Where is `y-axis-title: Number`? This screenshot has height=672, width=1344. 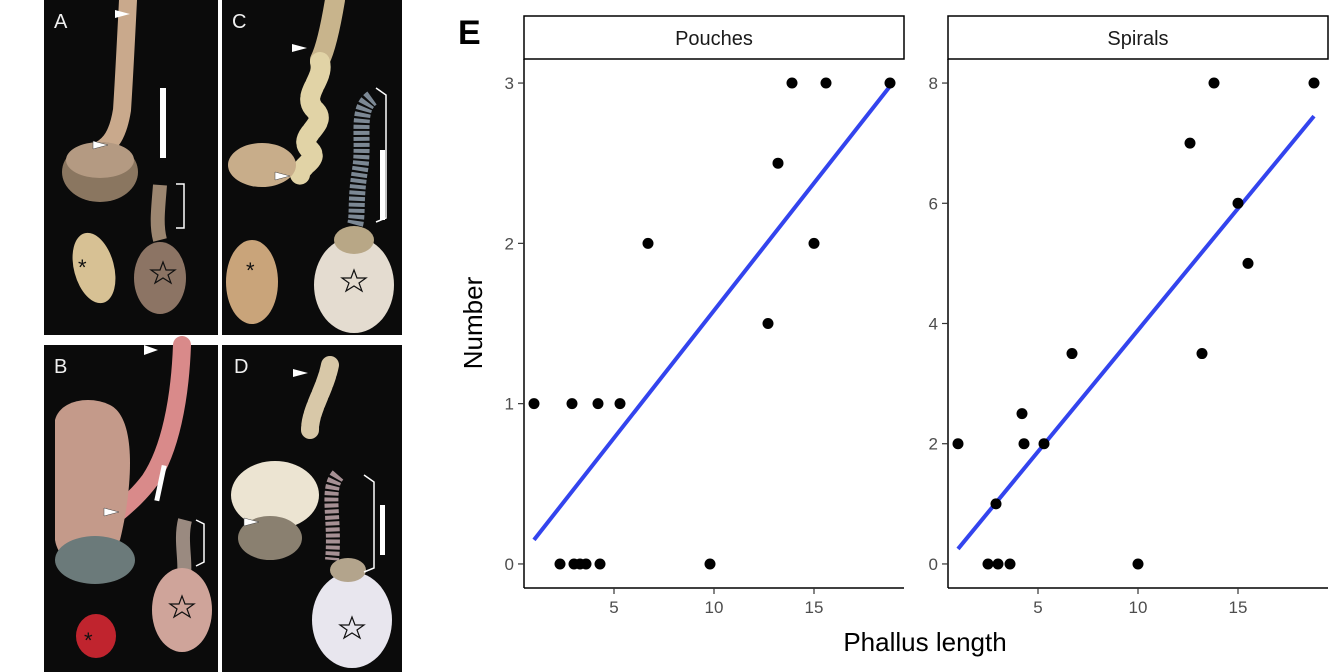 y-axis-title: Number is located at coordinates (473, 322).